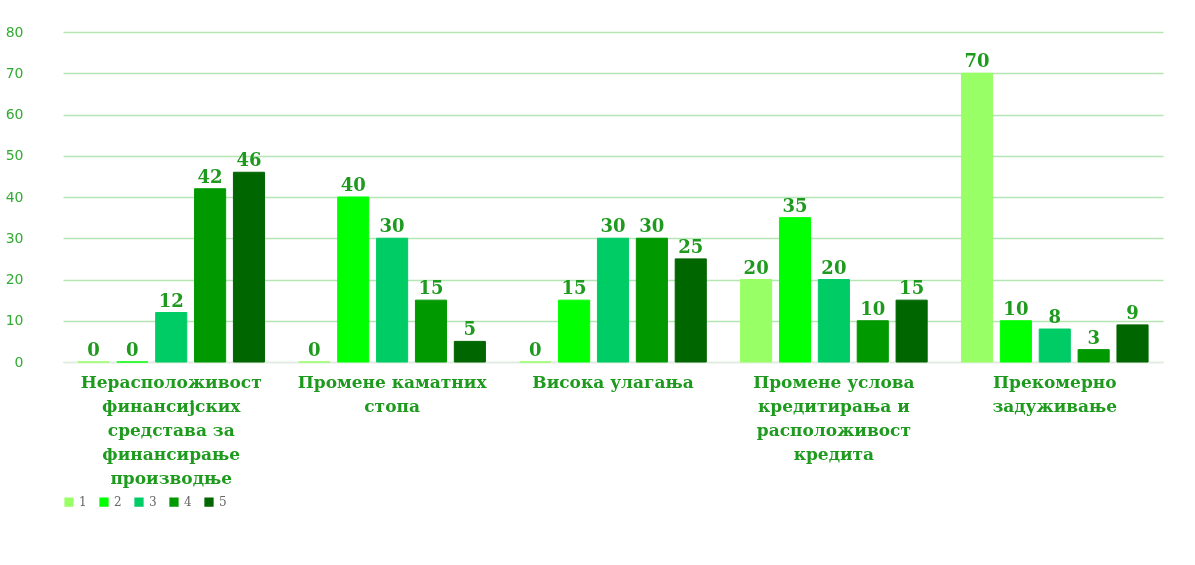  I want to click on data-label: 40, so click(353, 184).